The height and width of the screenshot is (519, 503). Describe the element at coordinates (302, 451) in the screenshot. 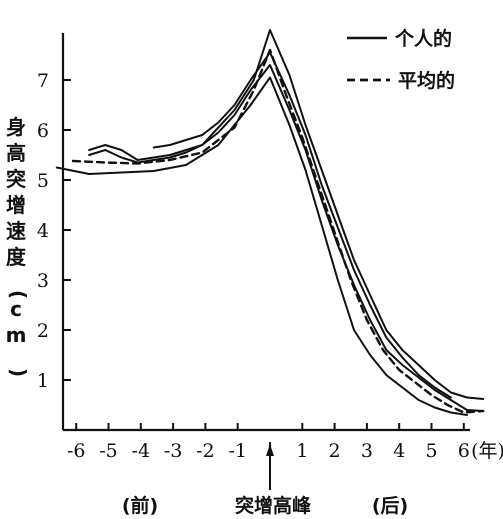

I see `x-tick-label: 1` at that location.